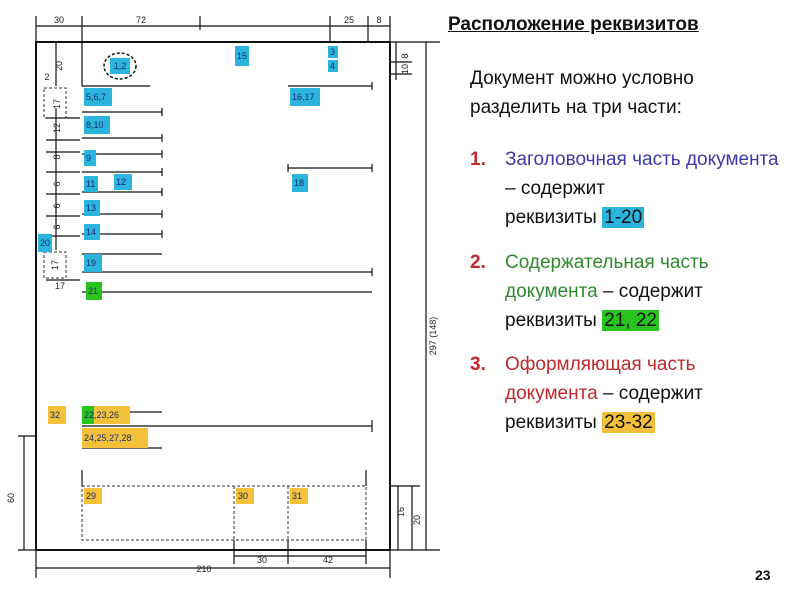 Image resolution: width=794 pixels, height=595 pixels. I want to click on zone-30: 30, so click(245, 496).